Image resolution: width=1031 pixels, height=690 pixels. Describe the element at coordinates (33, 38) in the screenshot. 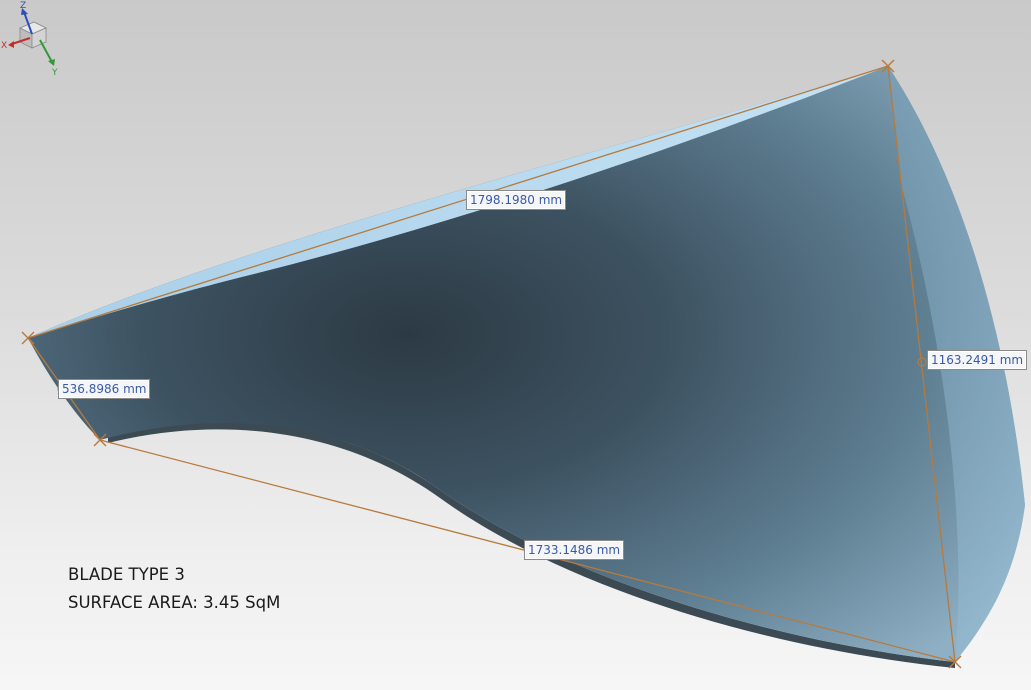

I see `axis-triad-icon: Z X Y` at that location.